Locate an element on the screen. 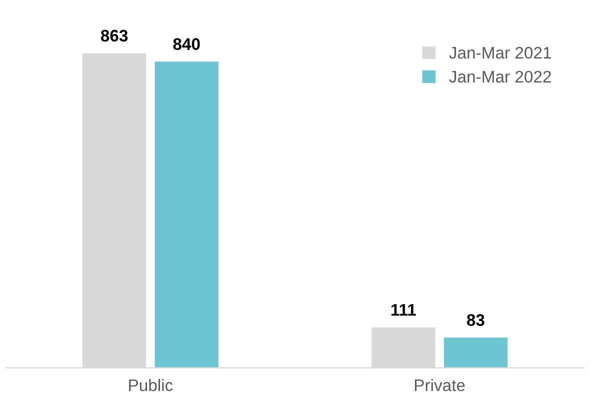 Image resolution: width=590 pixels, height=402 pixels. data-label: 111 is located at coordinates (403, 310).